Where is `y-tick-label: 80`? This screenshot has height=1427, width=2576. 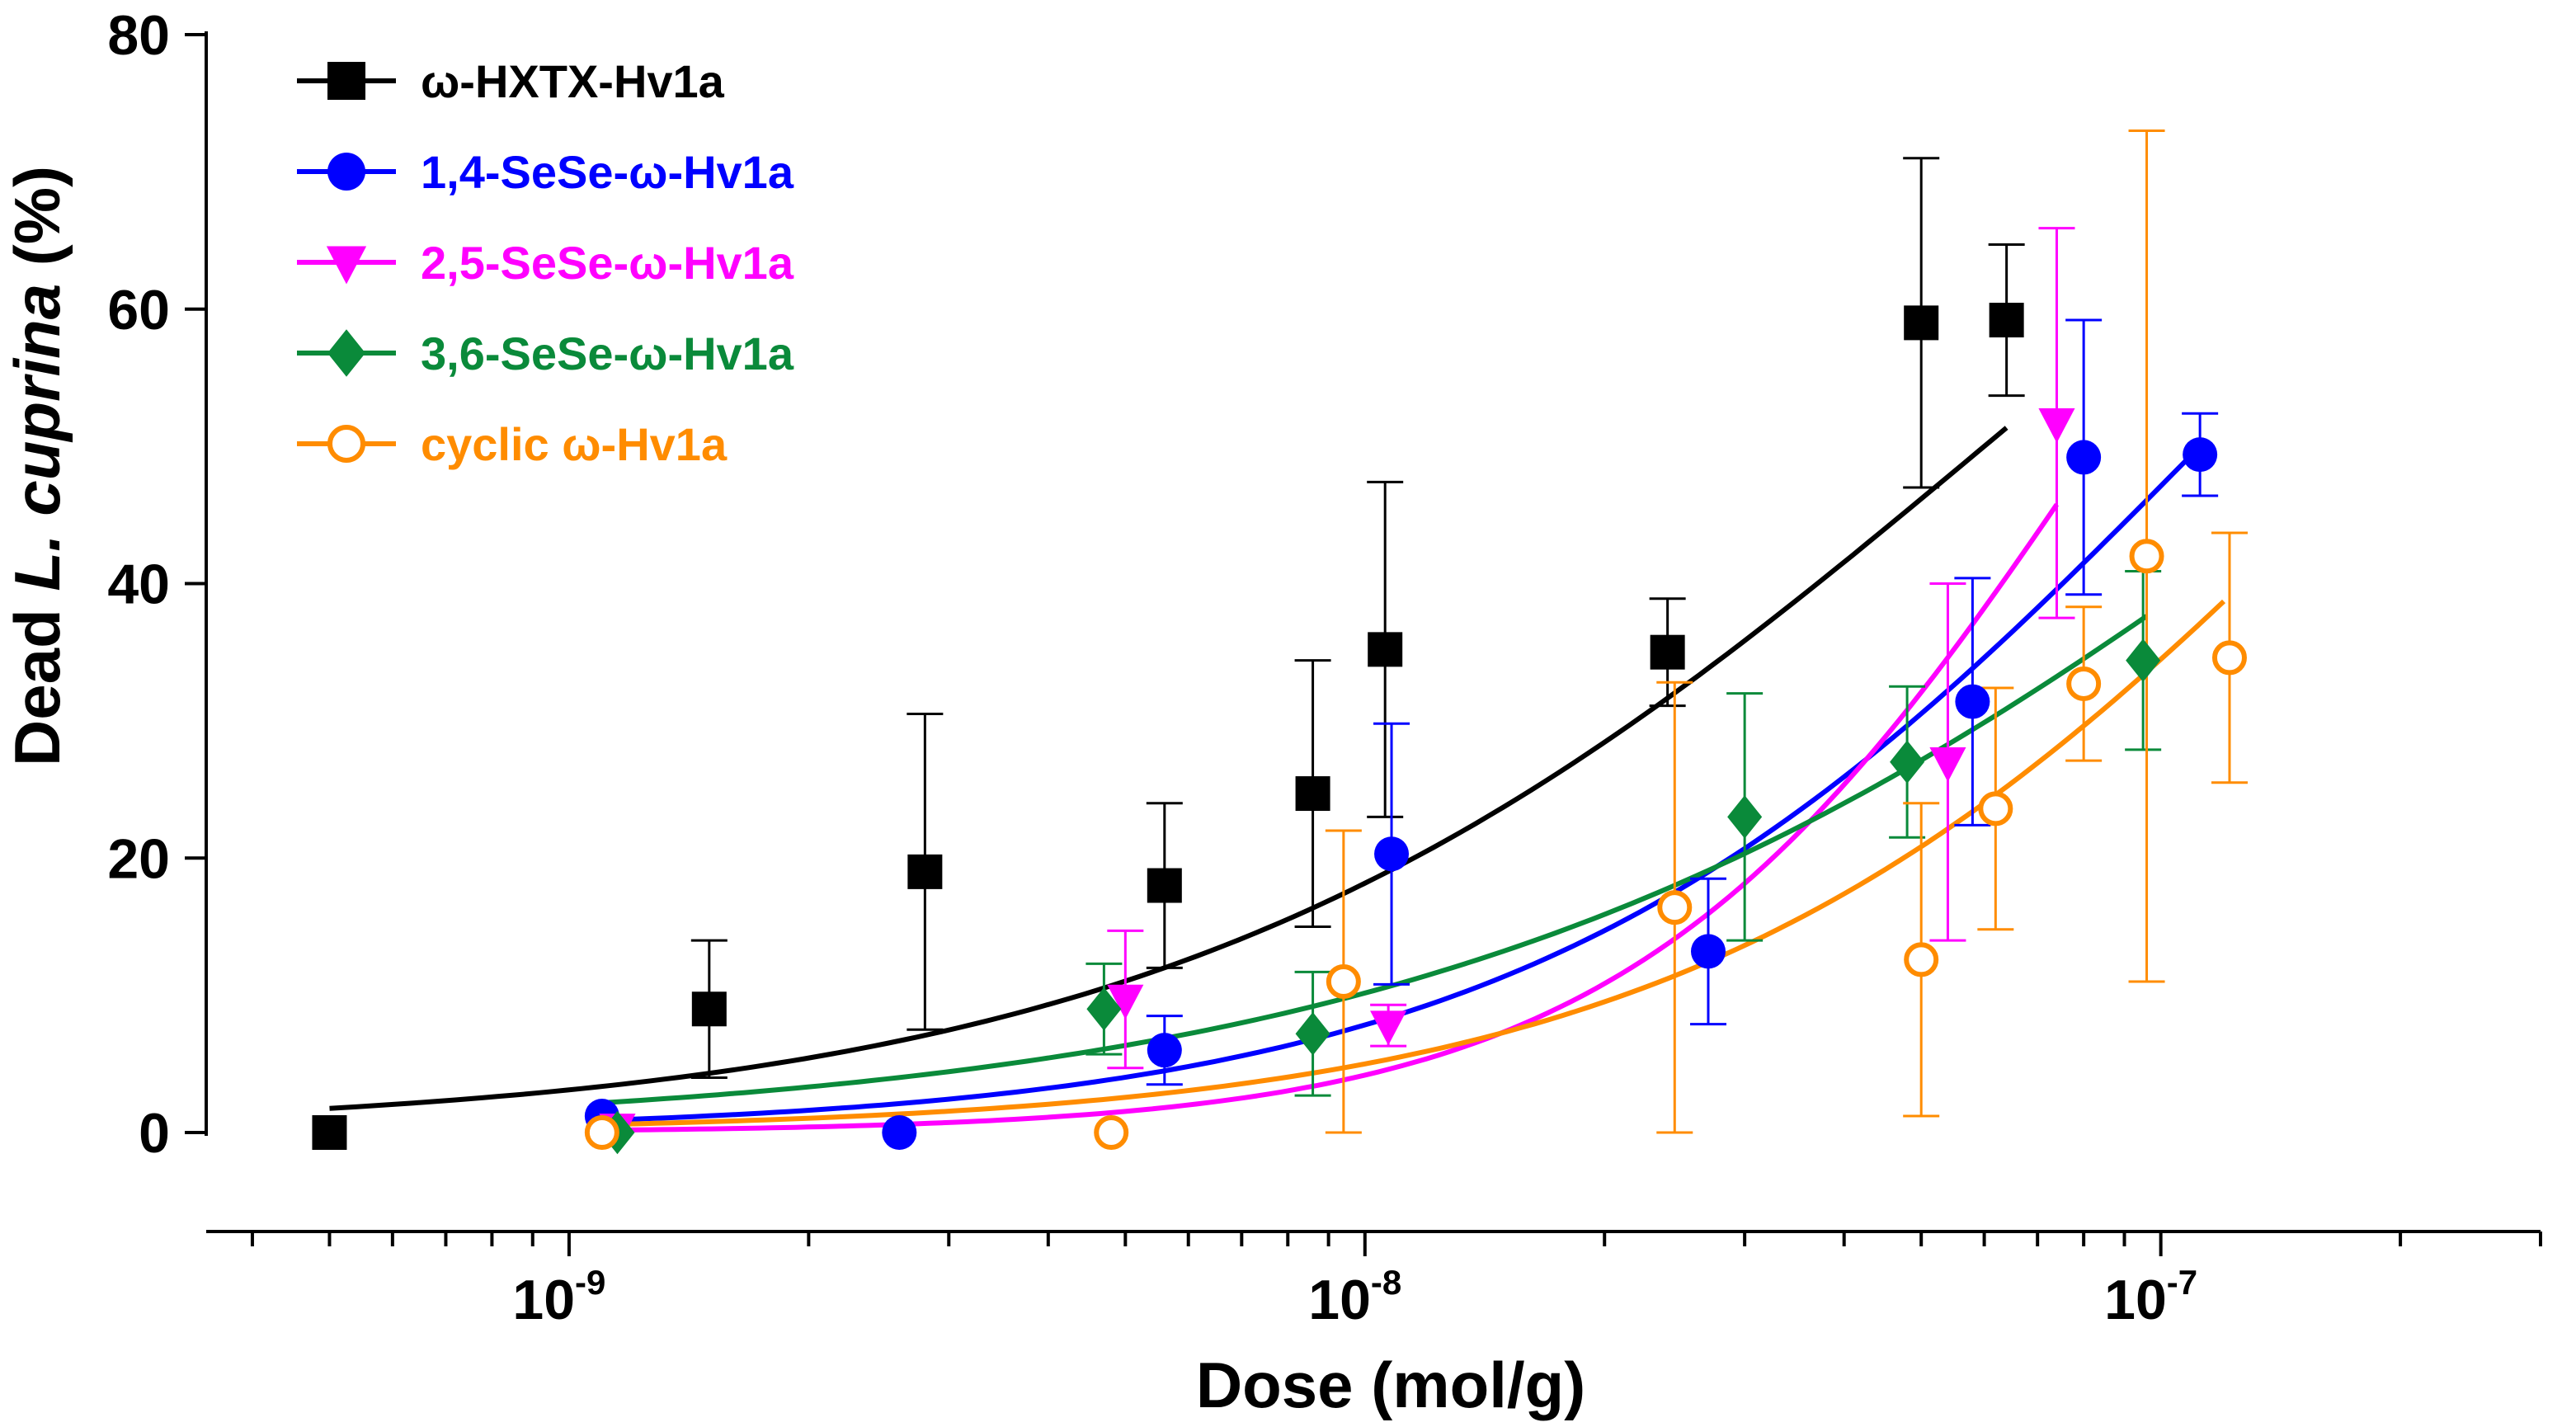 y-tick-label: 80 is located at coordinates (138, 35).